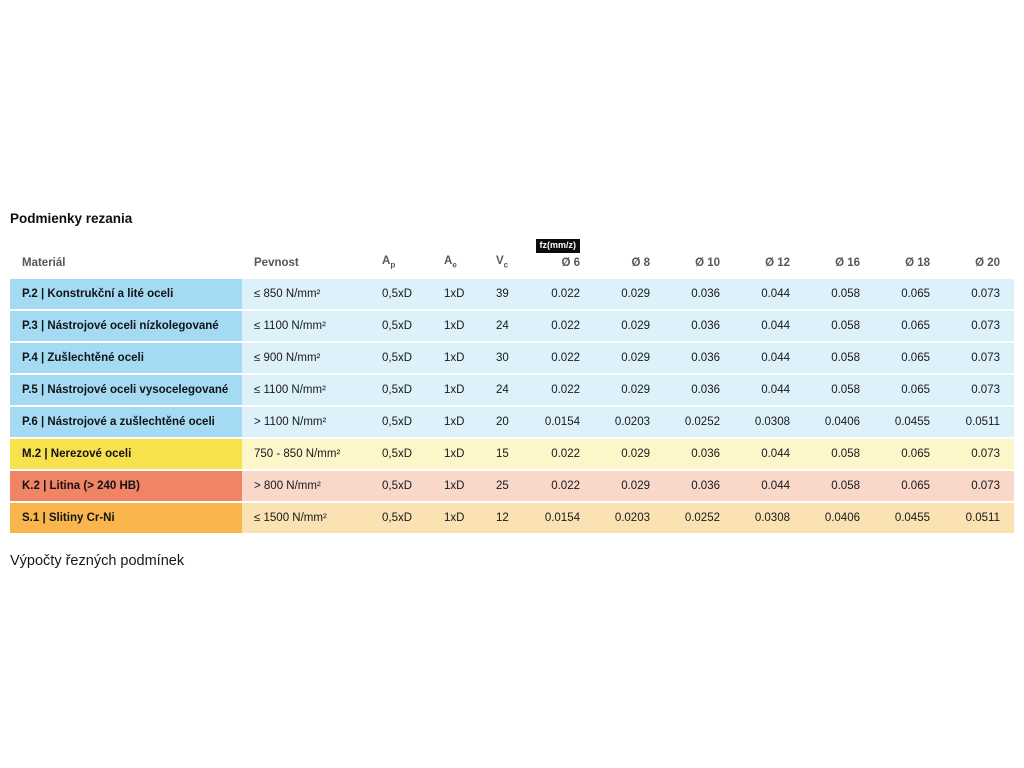 This screenshot has height=768, width=1024. I want to click on vc-cell: 25, so click(509, 486).